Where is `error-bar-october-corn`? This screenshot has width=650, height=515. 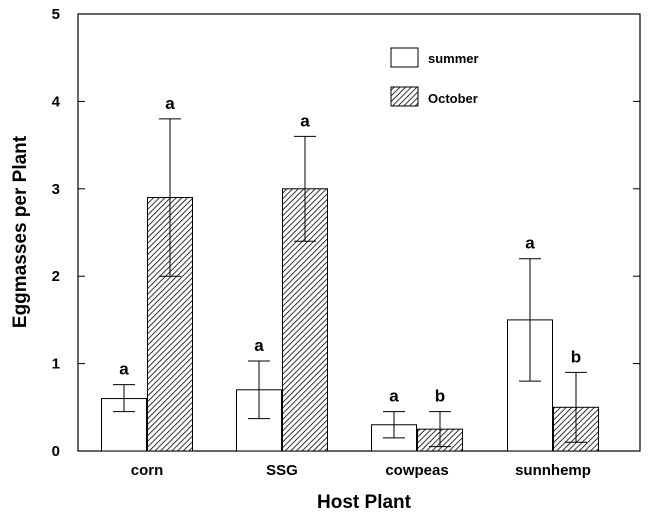
error-bar-october-corn is located at coordinates (170, 197).